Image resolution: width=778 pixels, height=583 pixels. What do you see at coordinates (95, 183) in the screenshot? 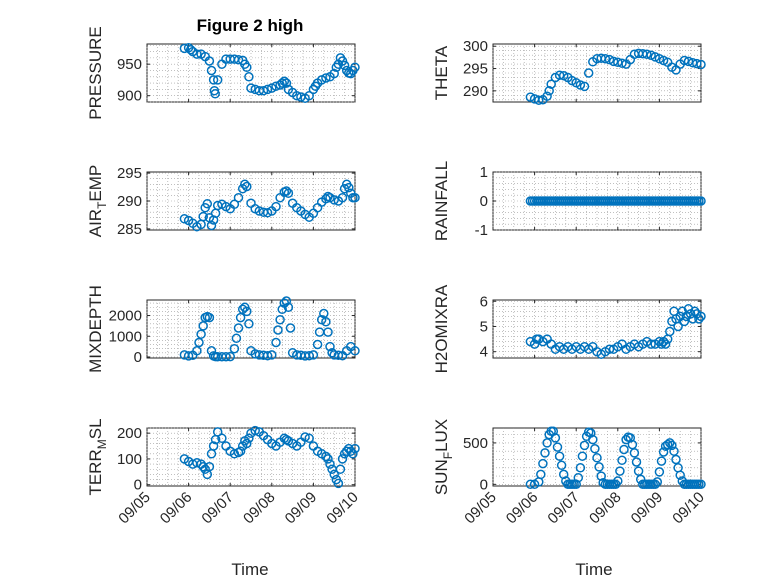
I see `y-axis-label-tail: EMP` at bounding box center [95, 183].